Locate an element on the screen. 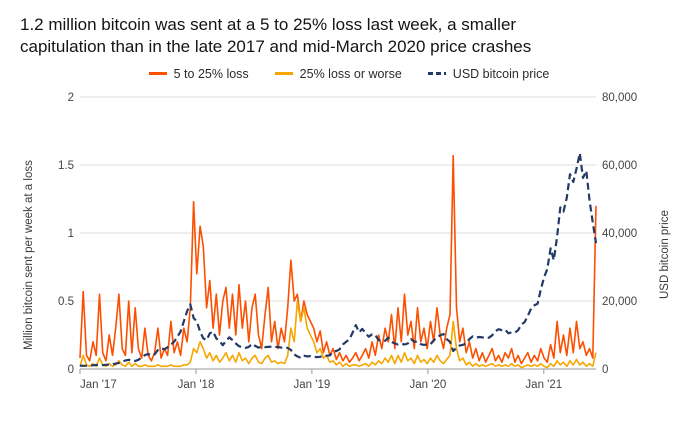  left-axis-tick-label: 0.5 is located at coordinates (66, 302).